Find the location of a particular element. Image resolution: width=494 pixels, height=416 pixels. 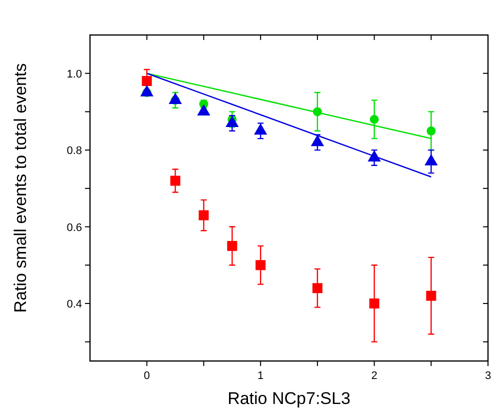

y-tick-label: 0.4 is located at coordinates (74, 304).